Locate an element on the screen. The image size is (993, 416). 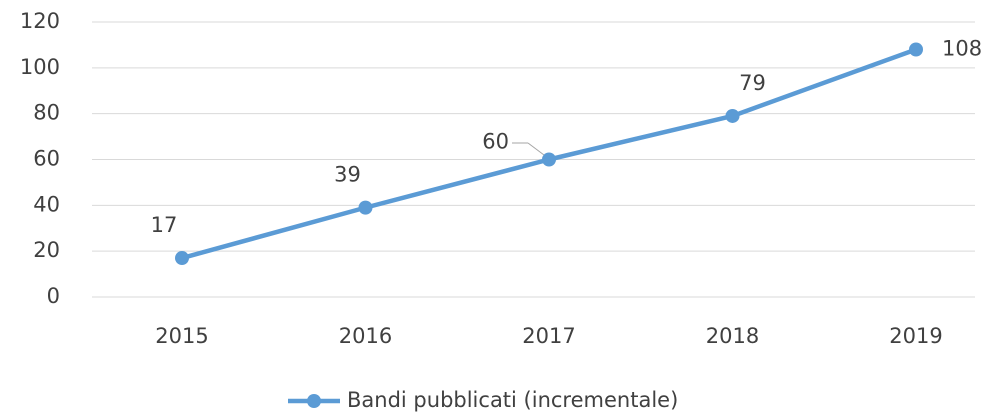
data-label: 17 is located at coordinates (164, 225).